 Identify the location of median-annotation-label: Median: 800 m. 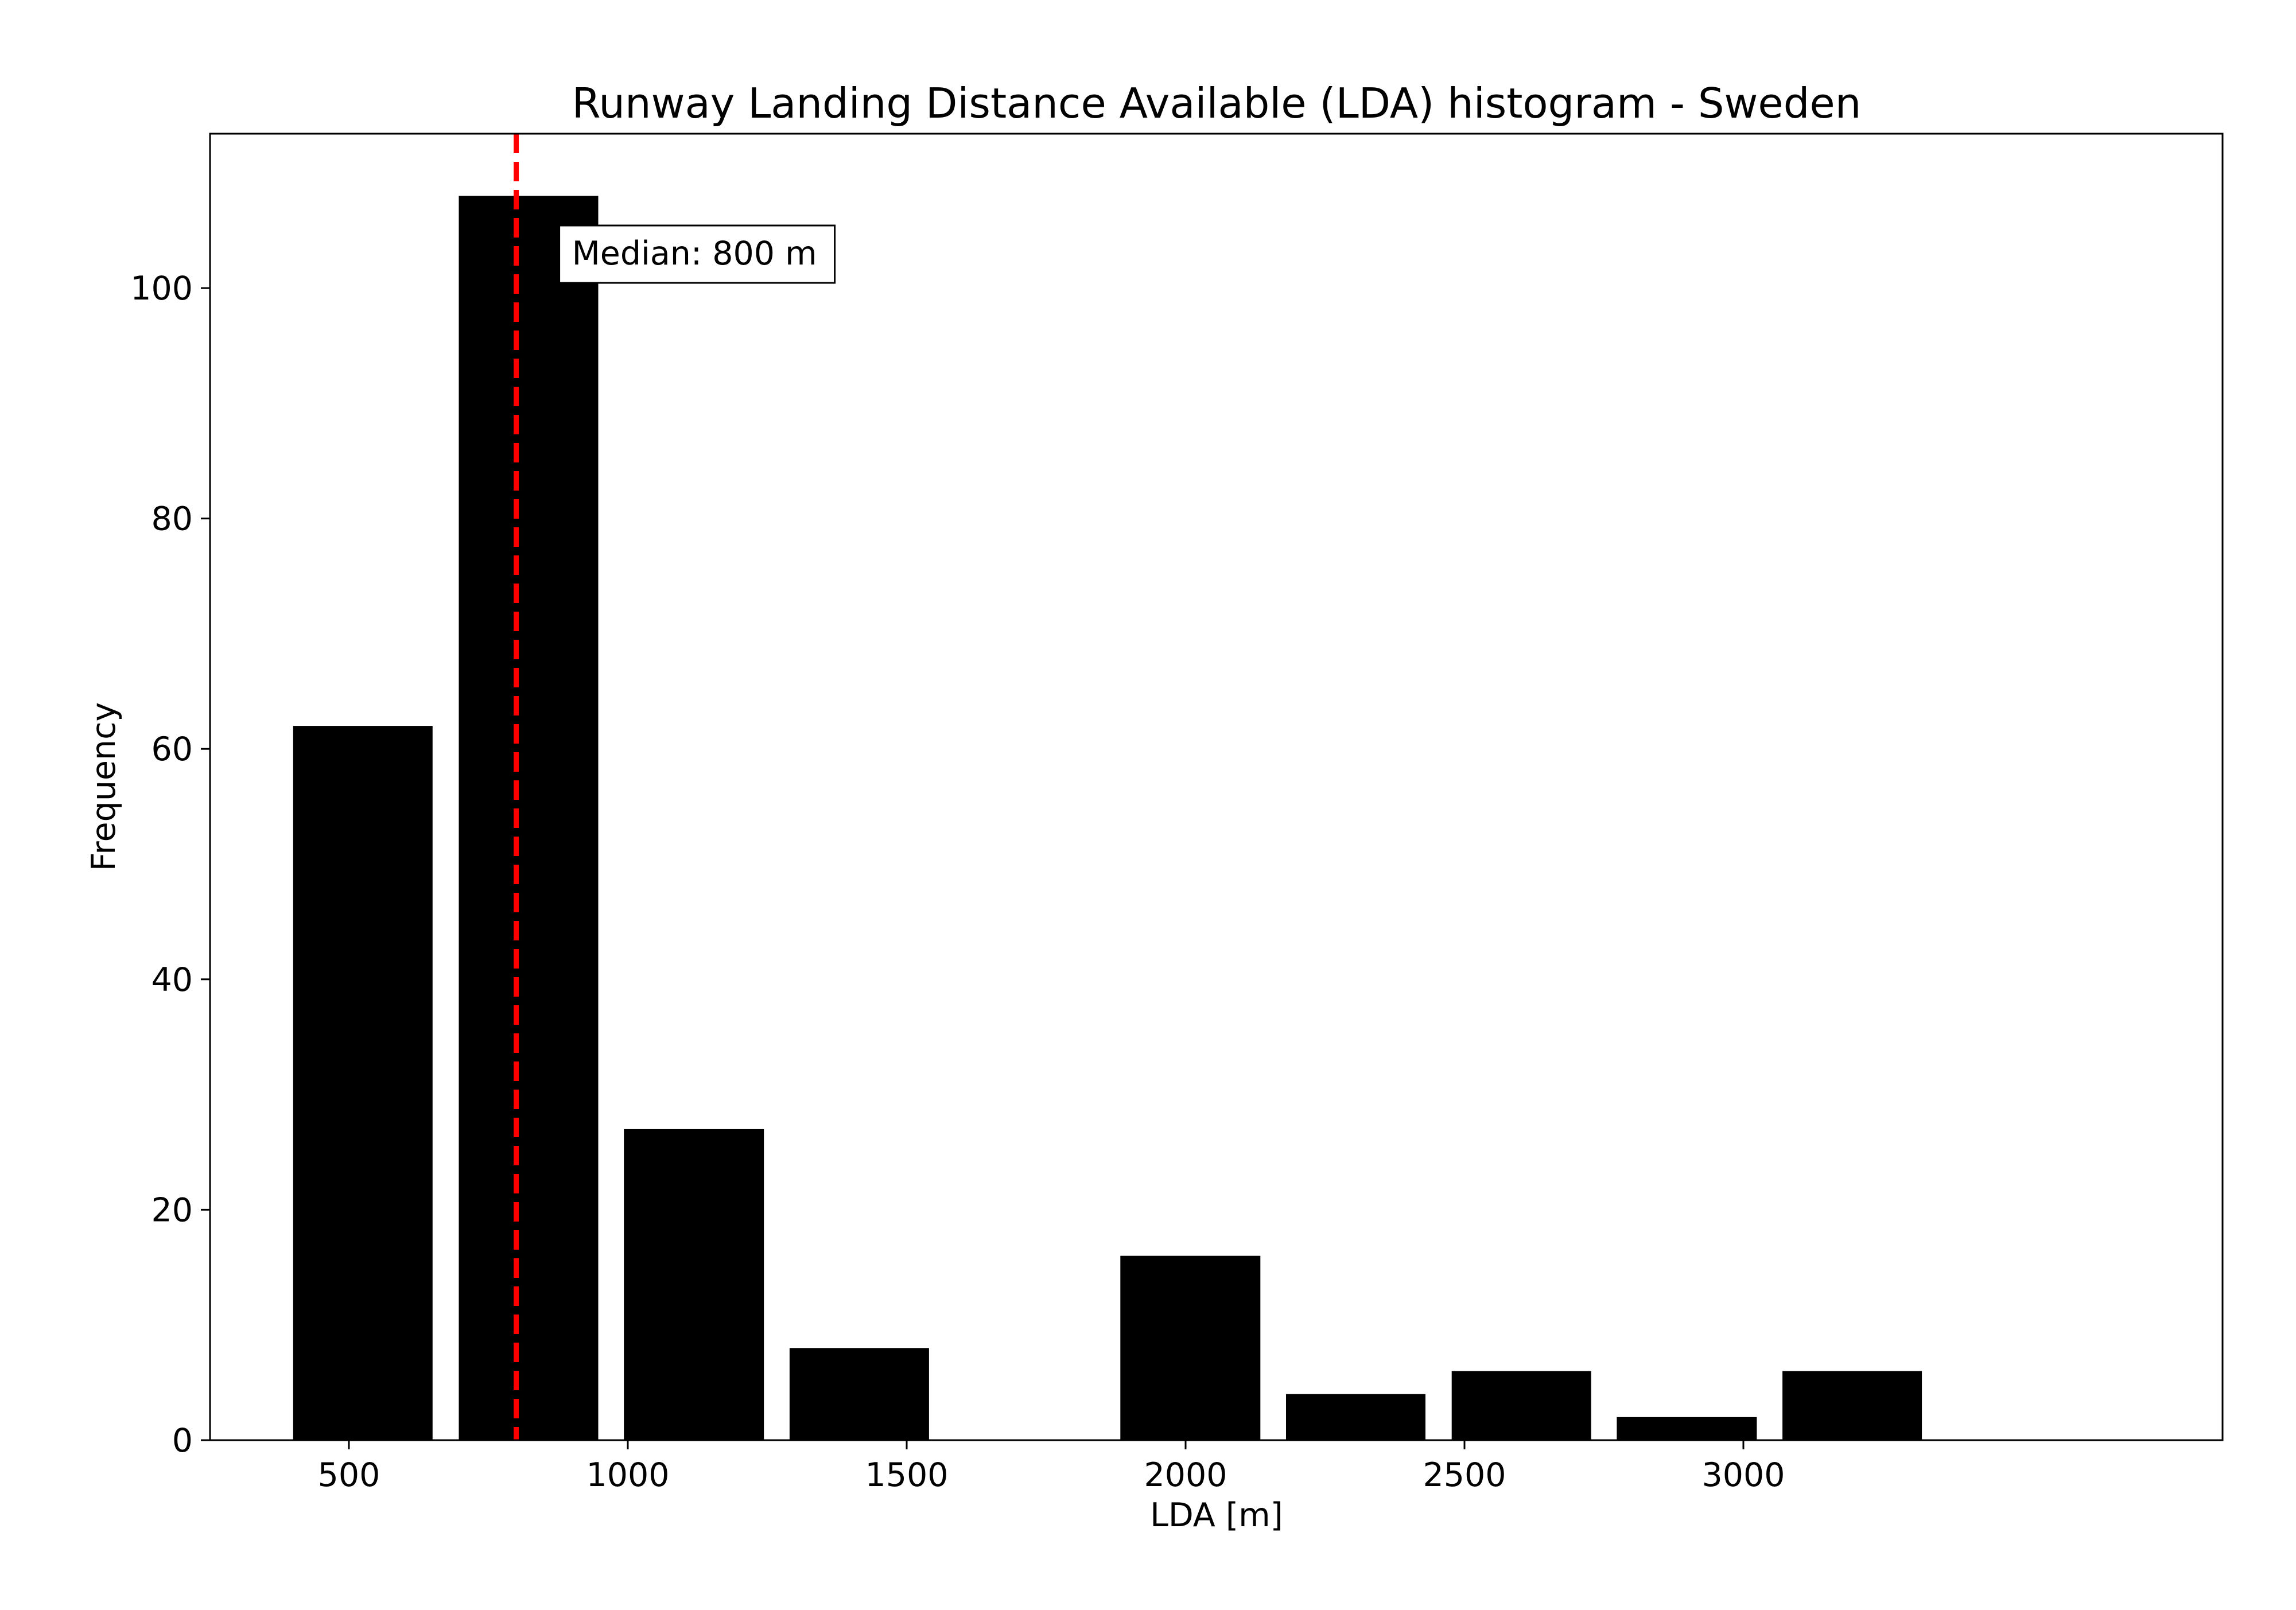
(694, 254).